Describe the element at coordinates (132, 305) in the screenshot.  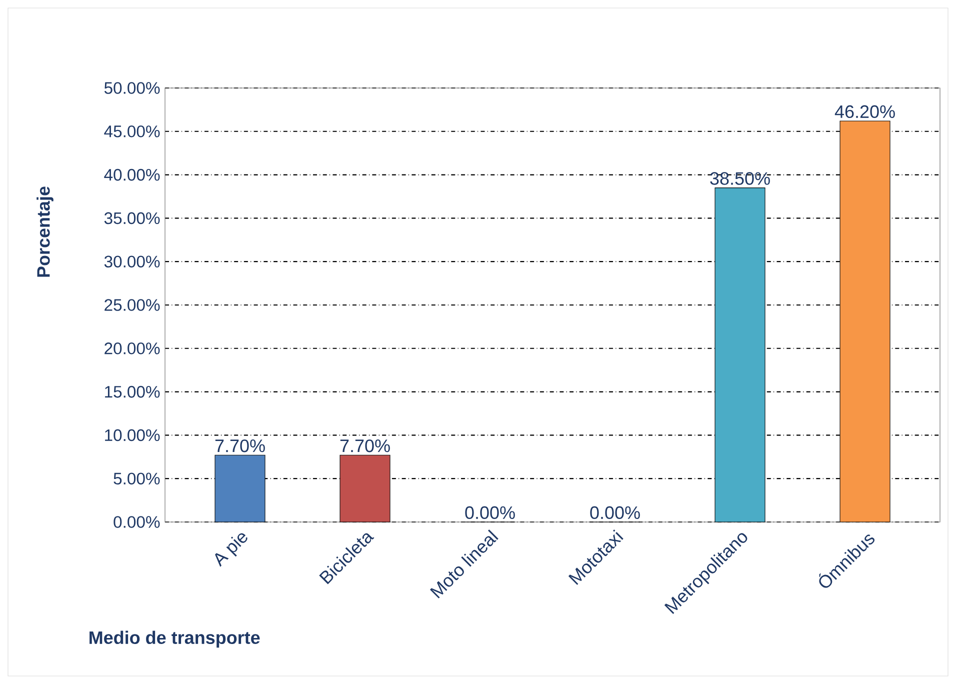
I see `y-tick-label: 25.00%` at that location.